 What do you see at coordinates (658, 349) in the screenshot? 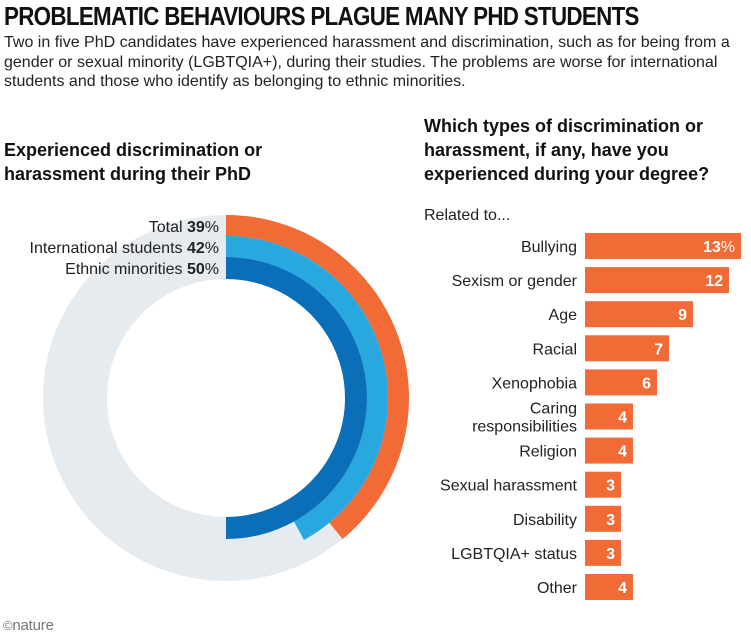
I see `bar-value-4: 7` at bounding box center [658, 349].